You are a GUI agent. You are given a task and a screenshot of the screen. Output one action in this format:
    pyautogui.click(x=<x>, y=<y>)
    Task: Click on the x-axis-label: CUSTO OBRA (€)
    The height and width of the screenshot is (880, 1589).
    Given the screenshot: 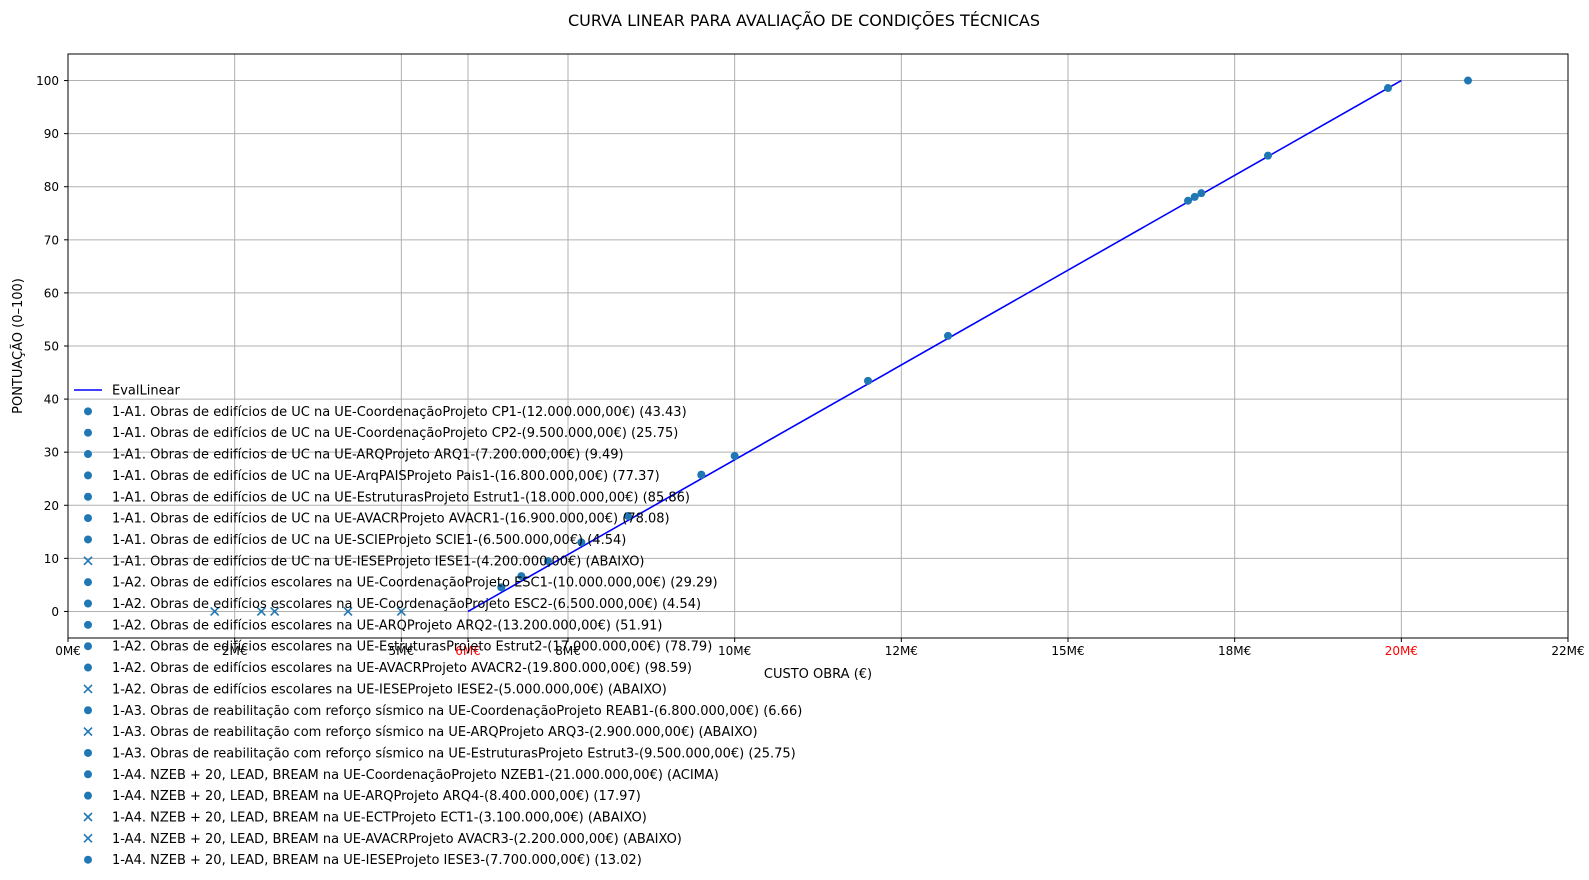 What is the action you would take?
    pyautogui.click(x=818, y=674)
    